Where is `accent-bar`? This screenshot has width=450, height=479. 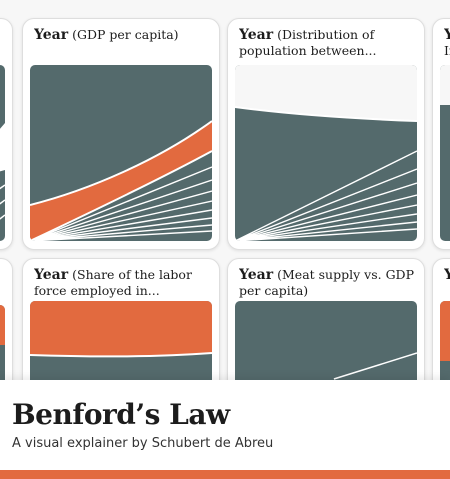 accent-bar is located at coordinates (225, 474).